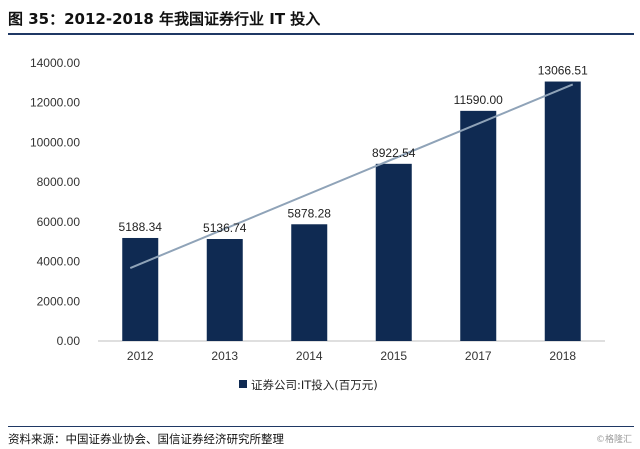 The height and width of the screenshot is (449, 640). I want to click on y-tick-label: 6000.00, so click(59, 222).